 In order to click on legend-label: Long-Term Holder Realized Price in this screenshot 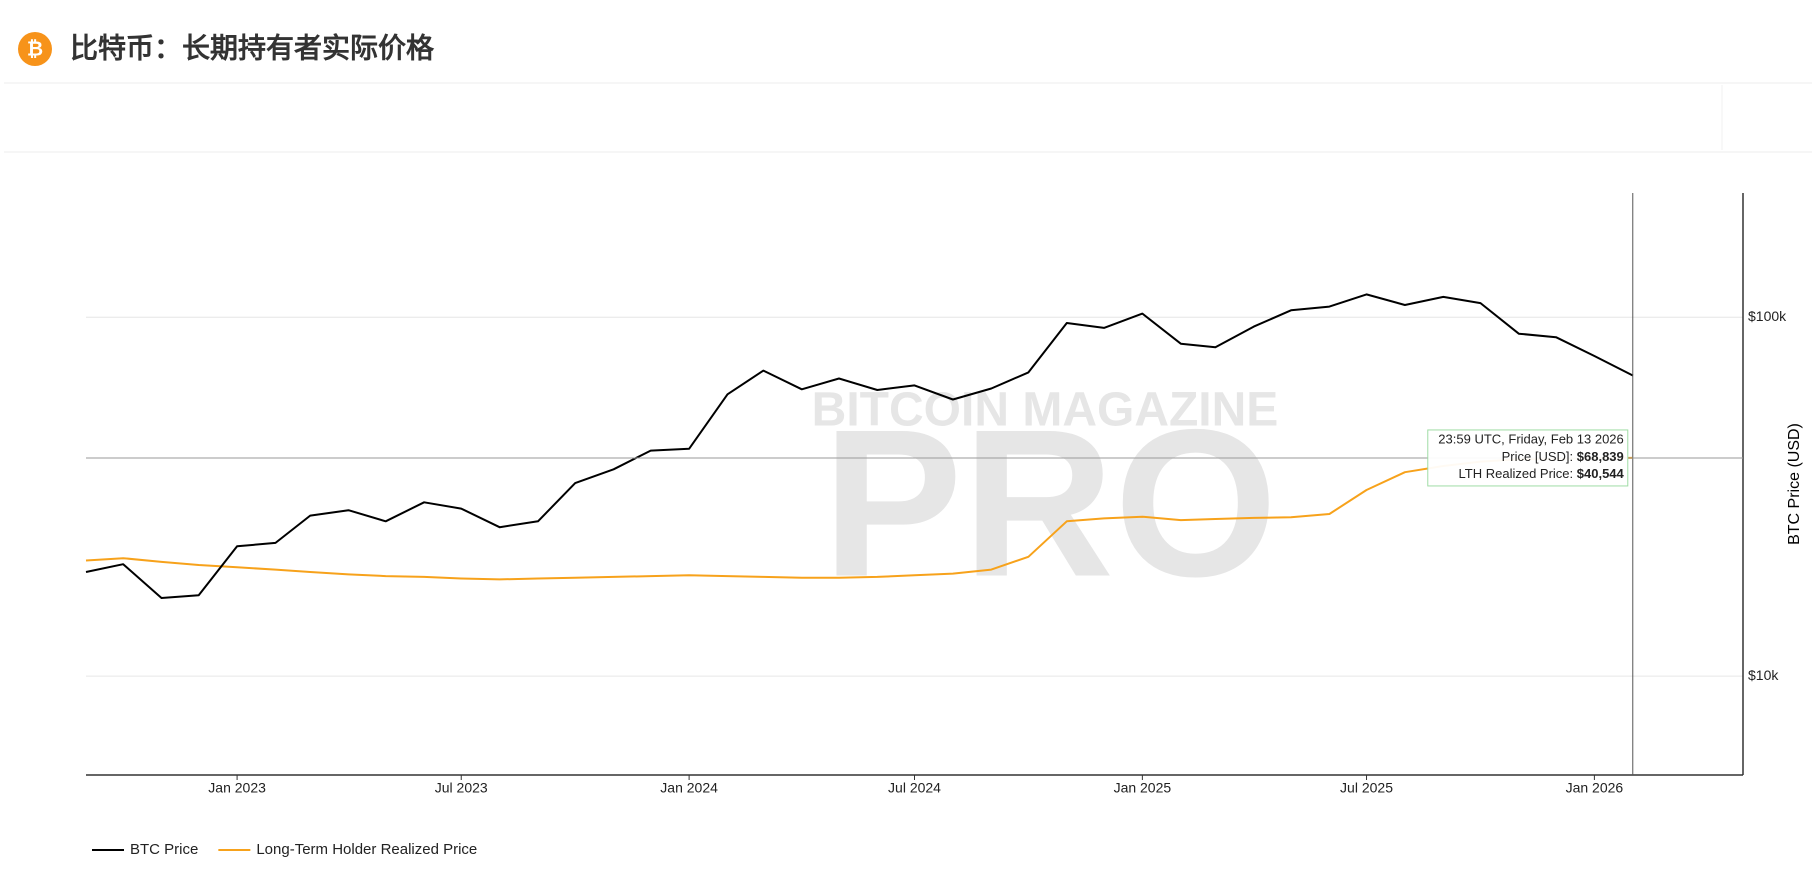, I will do `click(366, 849)`.